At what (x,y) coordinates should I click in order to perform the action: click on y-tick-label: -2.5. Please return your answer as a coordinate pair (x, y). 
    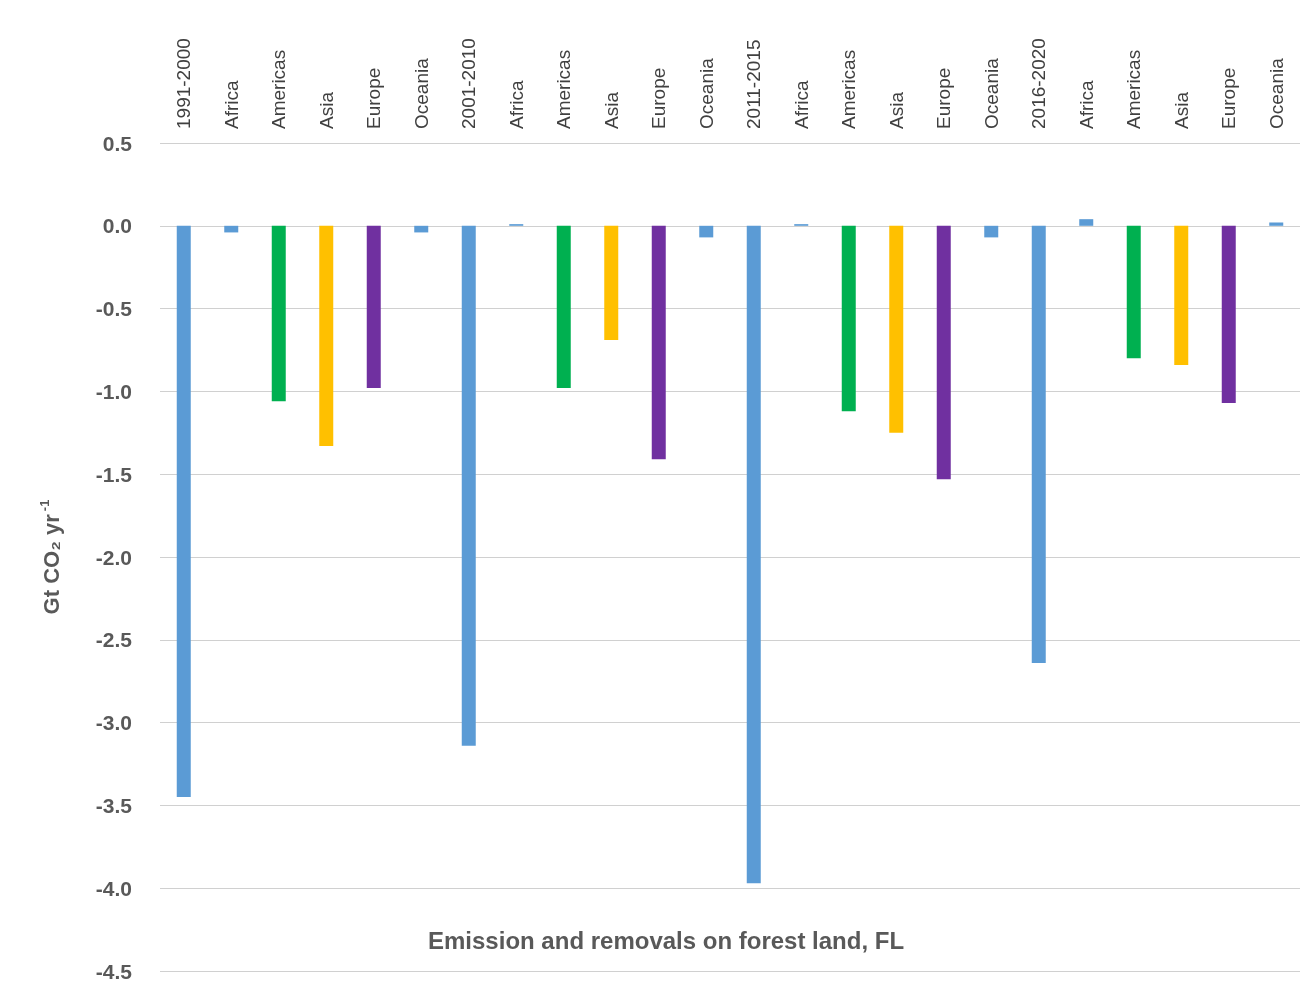
    Looking at the image, I should click on (114, 640).